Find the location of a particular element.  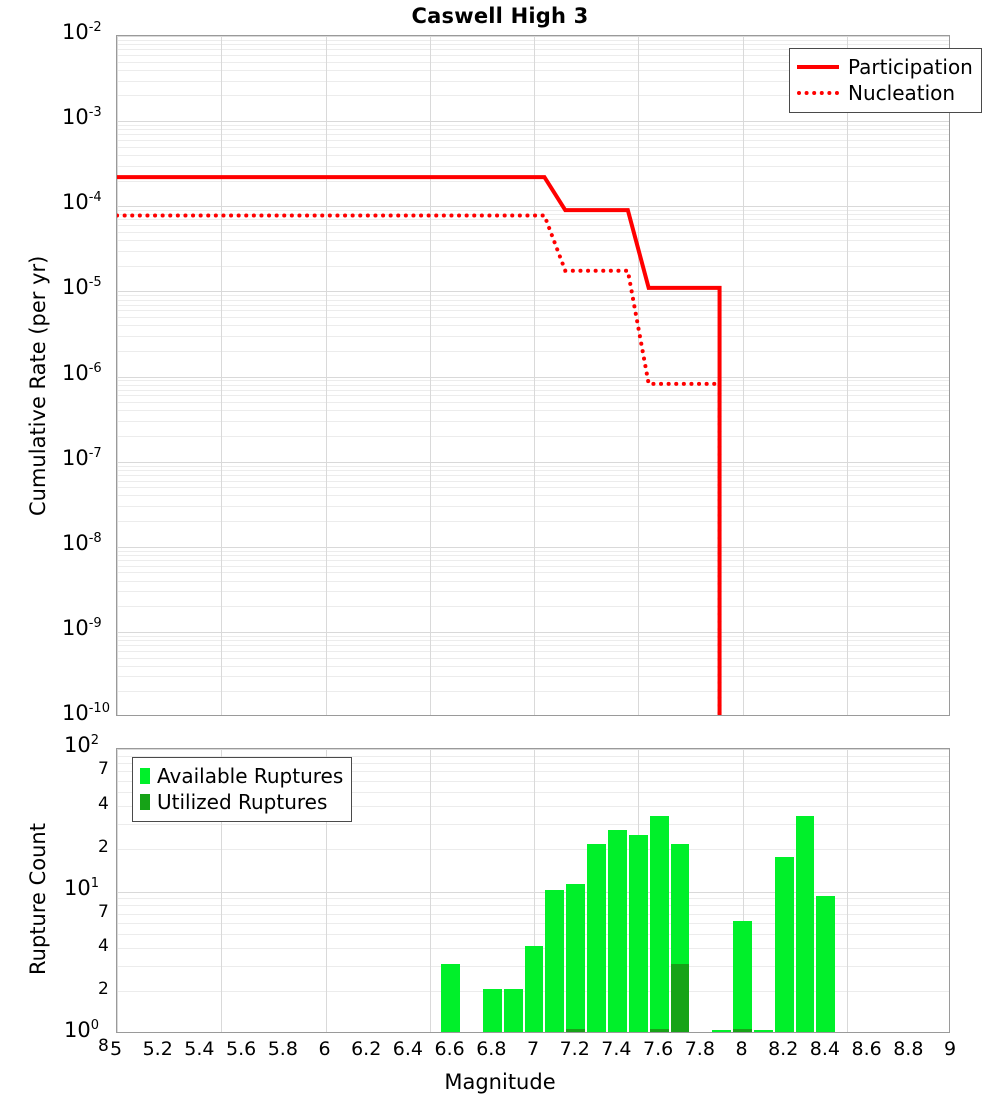

x-tick-7.4: 7.4 is located at coordinates (616, 1049).